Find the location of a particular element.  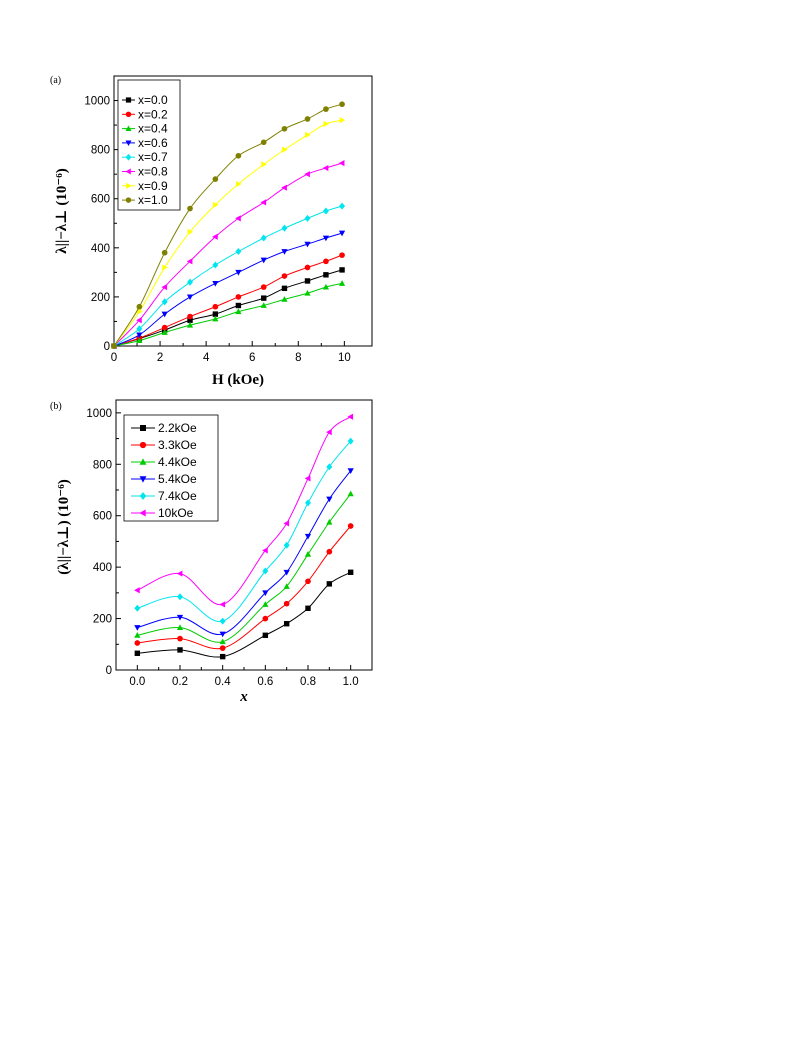

panel-b-legend-label: 2.2kOe is located at coordinates (177, 428).